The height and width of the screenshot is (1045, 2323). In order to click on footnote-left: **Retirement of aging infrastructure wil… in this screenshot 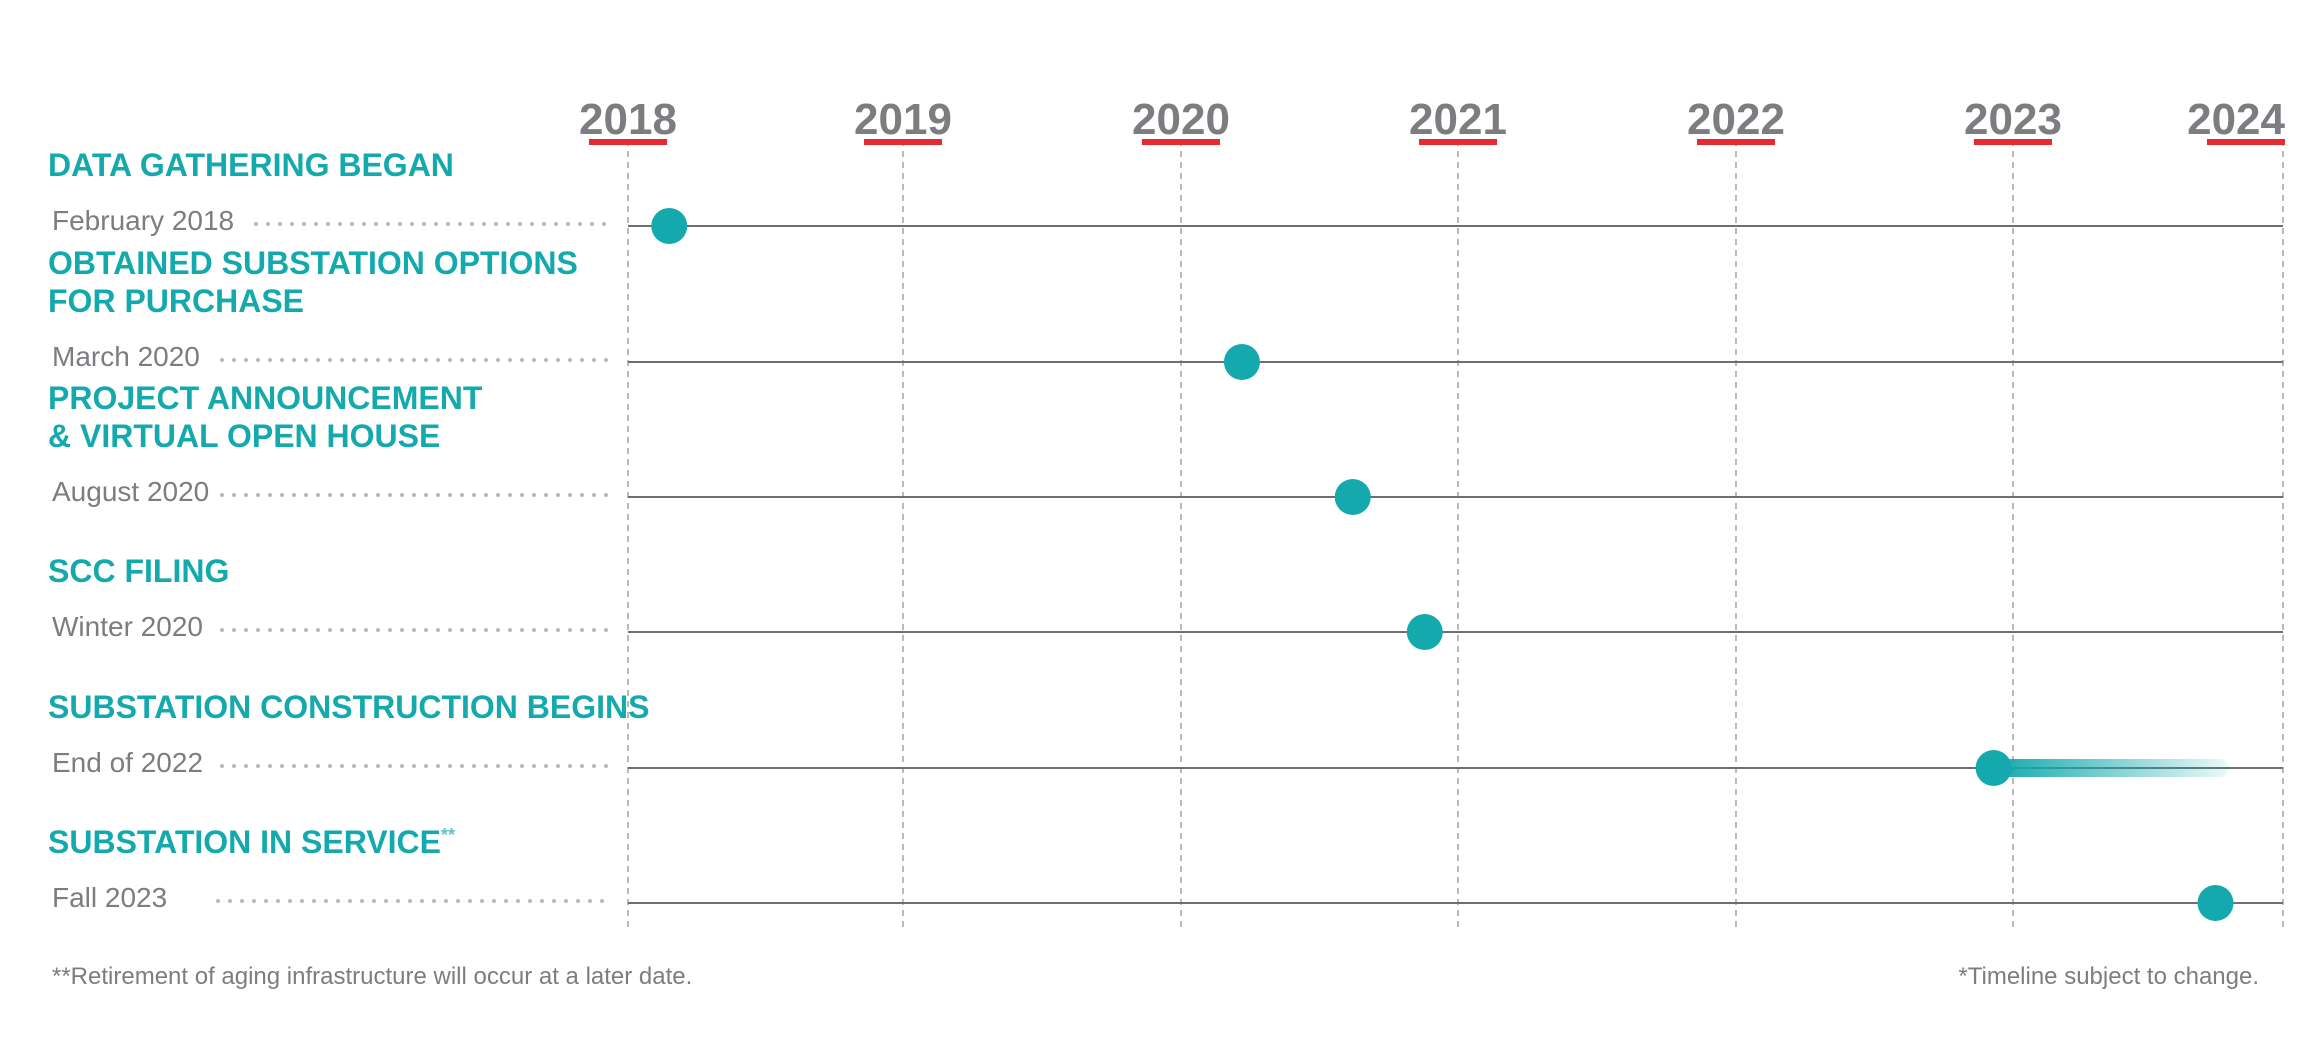, I will do `click(372, 976)`.